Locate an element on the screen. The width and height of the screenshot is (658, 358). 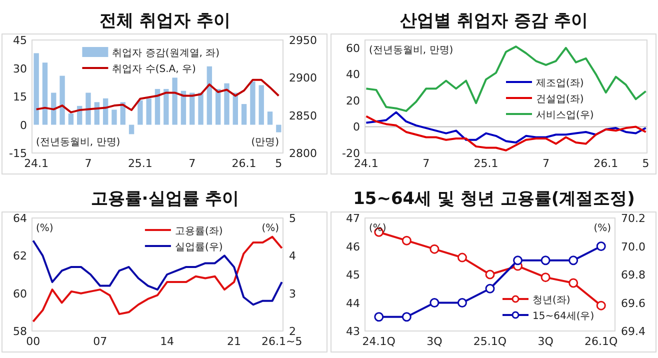
legend-label: 15~64세(우) is located at coordinates (563, 316).